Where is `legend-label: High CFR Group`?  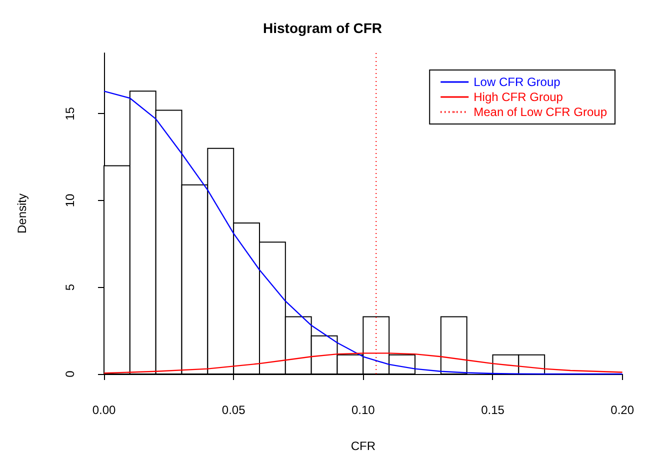
legend-label: High CFR Group is located at coordinates (519, 97).